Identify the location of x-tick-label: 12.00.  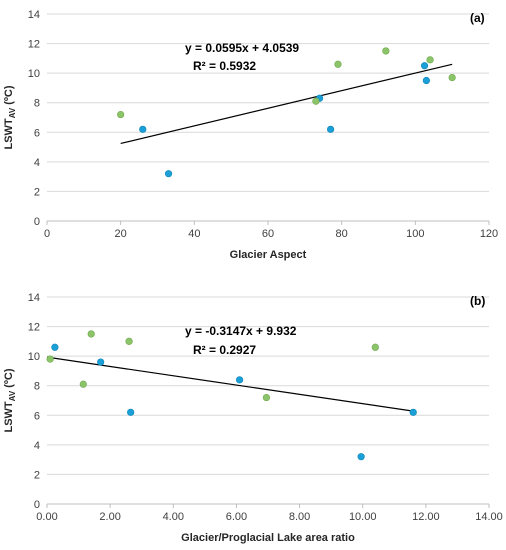
(426, 517).